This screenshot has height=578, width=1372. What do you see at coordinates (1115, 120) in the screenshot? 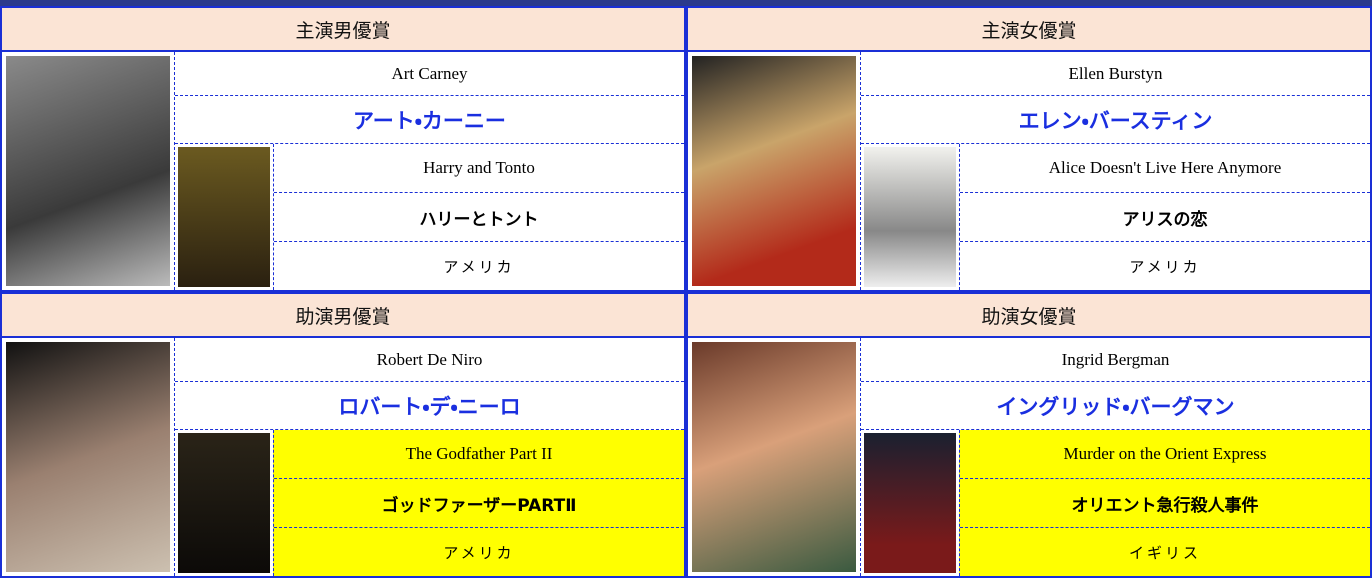
I see `name-japanese: エレン・バースティン` at bounding box center [1115, 120].